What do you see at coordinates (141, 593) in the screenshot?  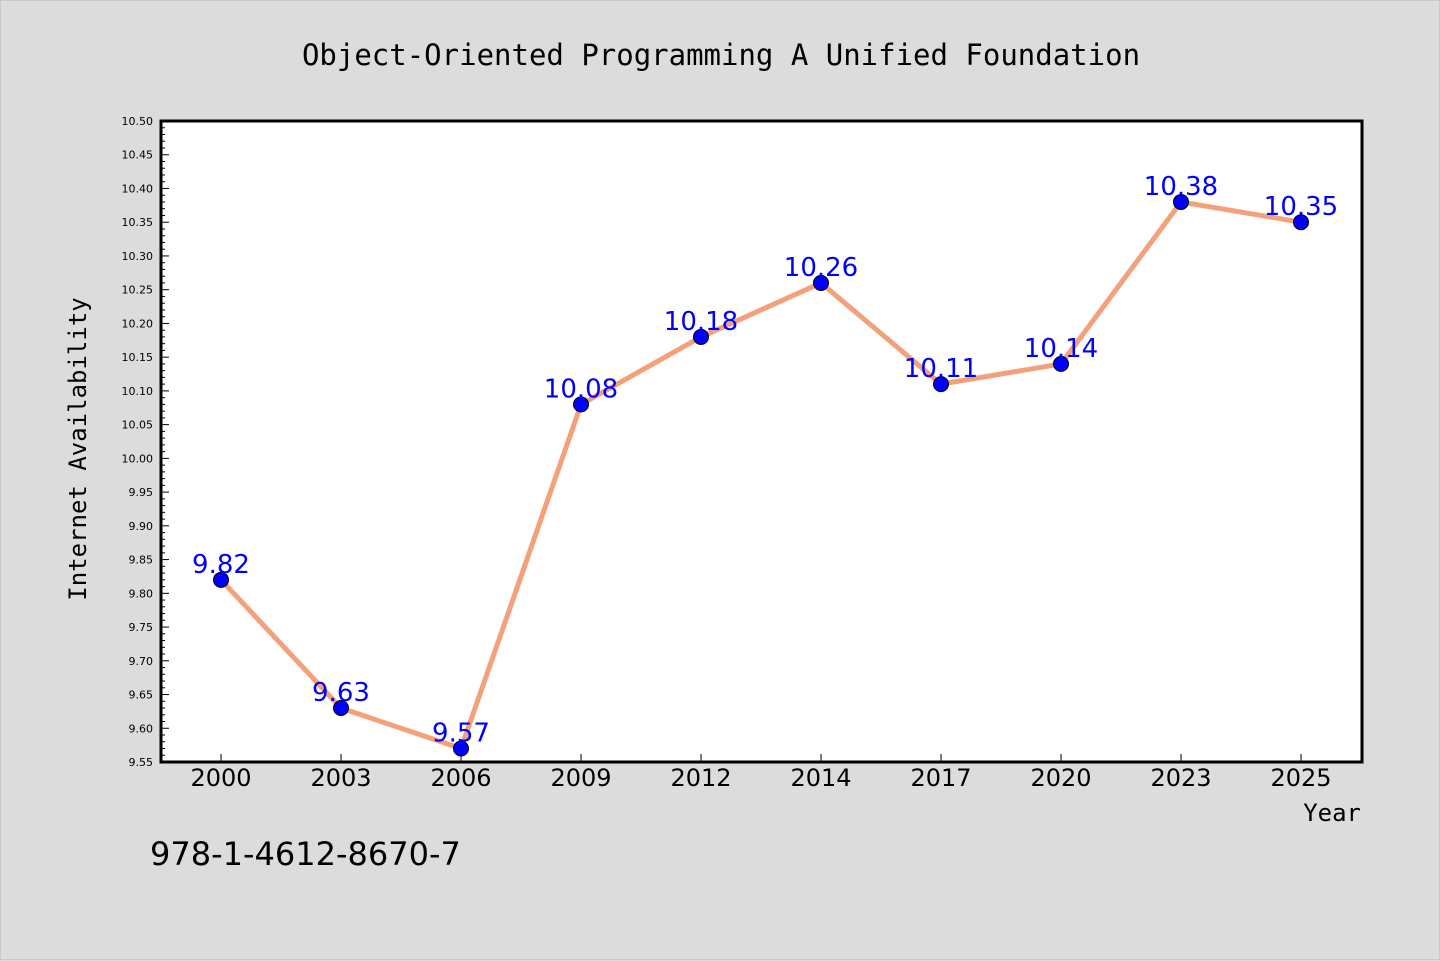 I see `y-tick-label: 9.80` at bounding box center [141, 593].